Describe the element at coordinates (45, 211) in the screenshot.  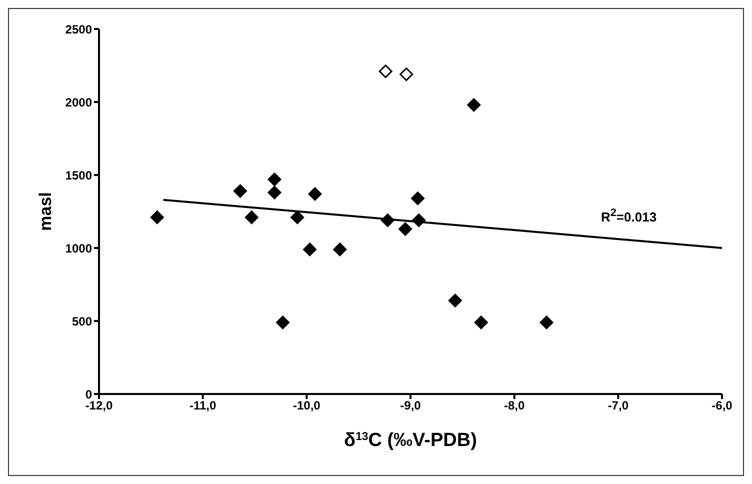
I see `y-axis-title: masl` at that location.